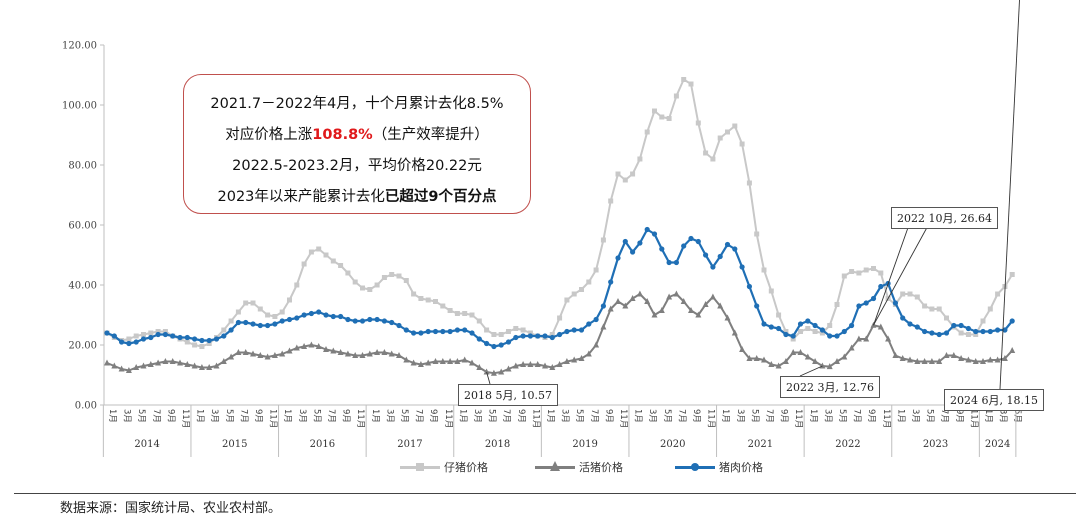  I want to click on y-tick-label: 80.00, so click(82, 166).